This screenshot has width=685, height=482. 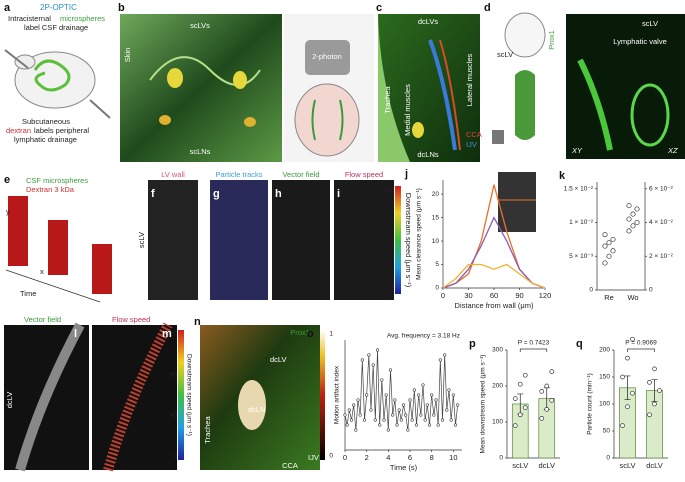 I want to click on label: CCA, so click(x=290, y=465).